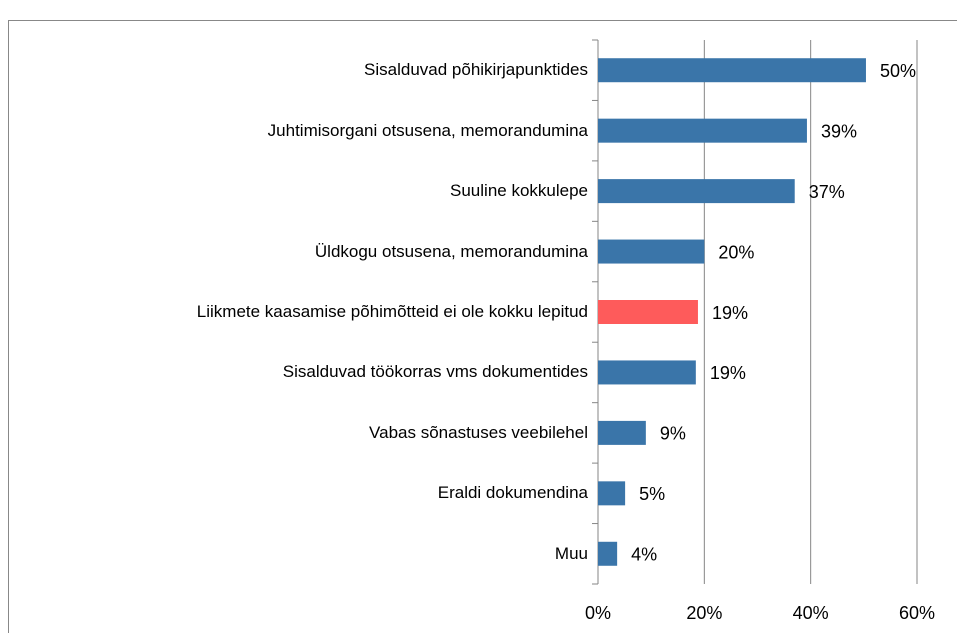  I want to click on value-label: 5%, so click(652, 494).